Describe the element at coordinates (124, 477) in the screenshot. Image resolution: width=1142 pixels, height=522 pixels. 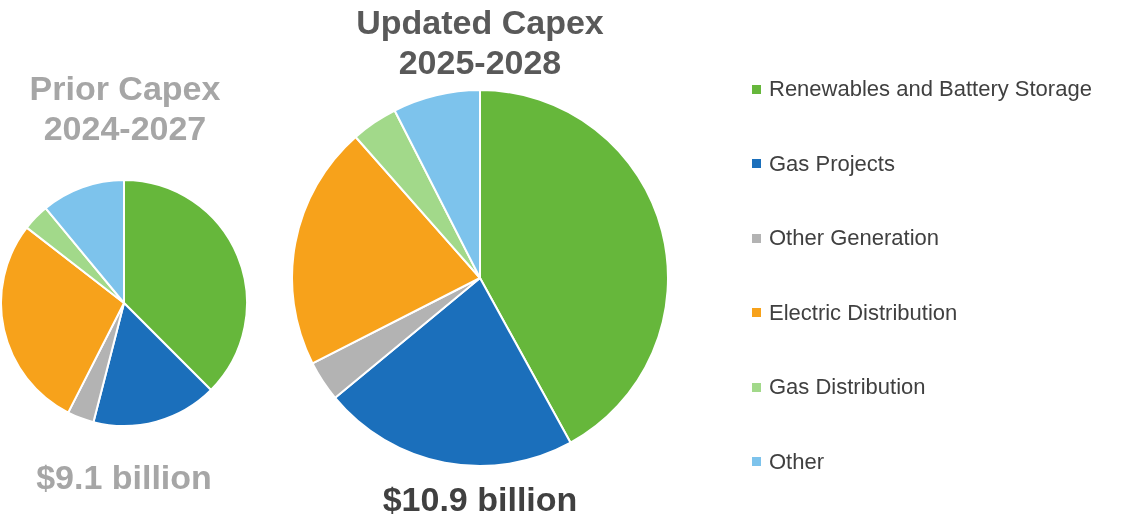
I see `text: $9.1 billion` at that location.